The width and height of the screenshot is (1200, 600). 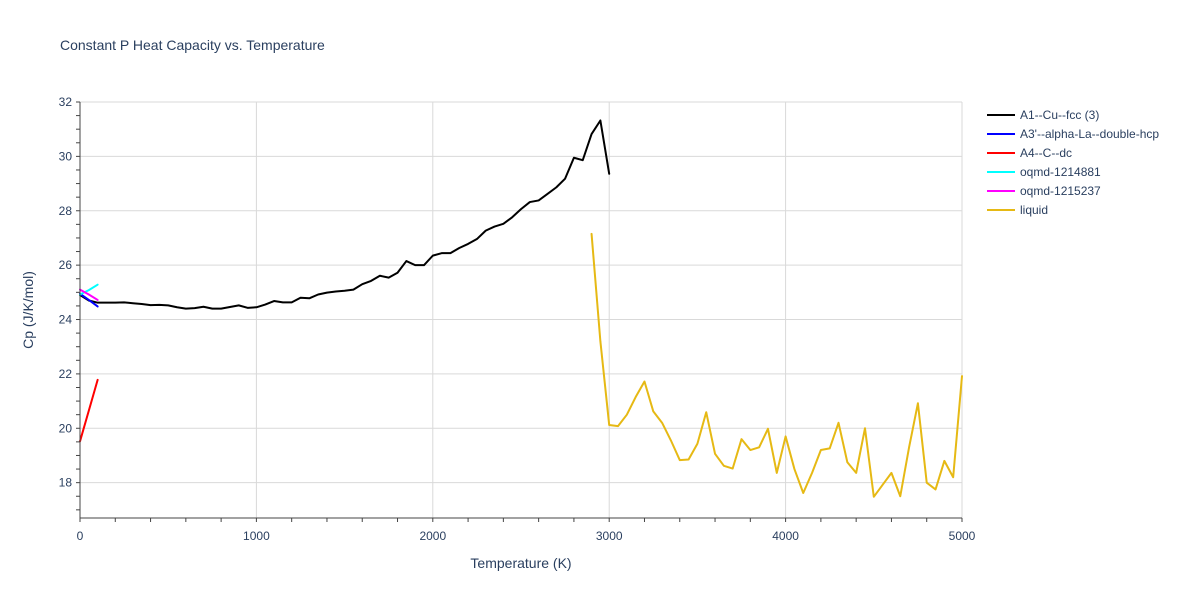 I want to click on legend-item: oqmd-1215237, so click(x=1044, y=191).